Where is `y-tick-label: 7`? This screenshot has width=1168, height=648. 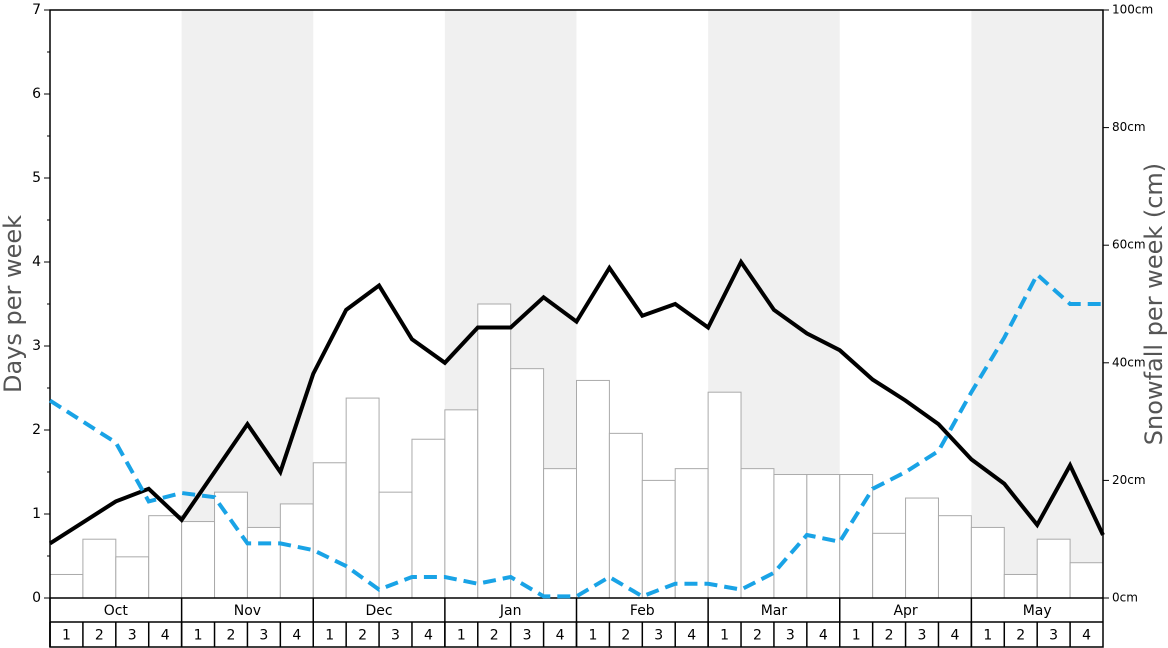
y-tick-label: 7 is located at coordinates (36, 10).